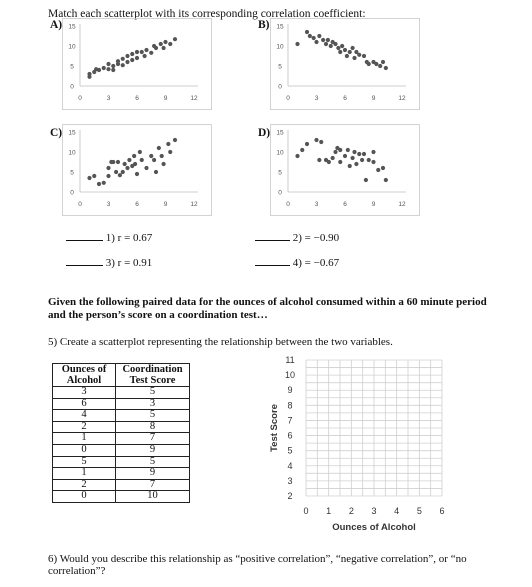  I want to click on y-axis-label: Test Score, so click(274, 428).